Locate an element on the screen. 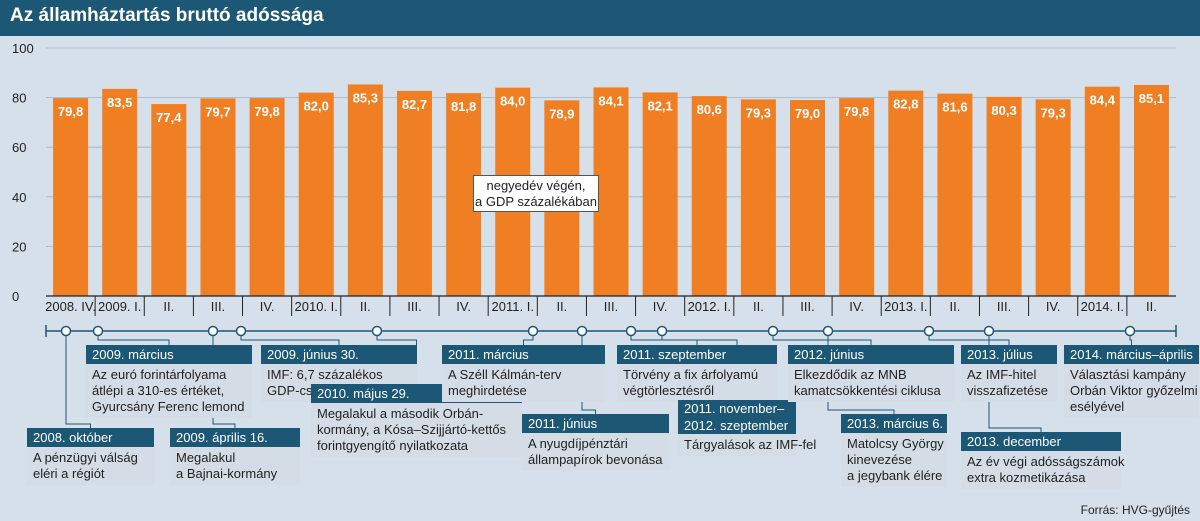 The width and height of the screenshot is (1200, 521). bar-value-label: 78,9 is located at coordinates (561, 113).